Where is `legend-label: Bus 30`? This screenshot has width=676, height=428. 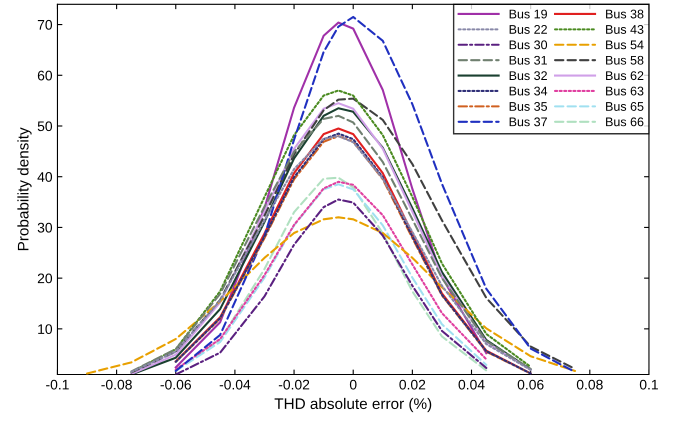 legend-label: Bus 30 is located at coordinates (529, 45).